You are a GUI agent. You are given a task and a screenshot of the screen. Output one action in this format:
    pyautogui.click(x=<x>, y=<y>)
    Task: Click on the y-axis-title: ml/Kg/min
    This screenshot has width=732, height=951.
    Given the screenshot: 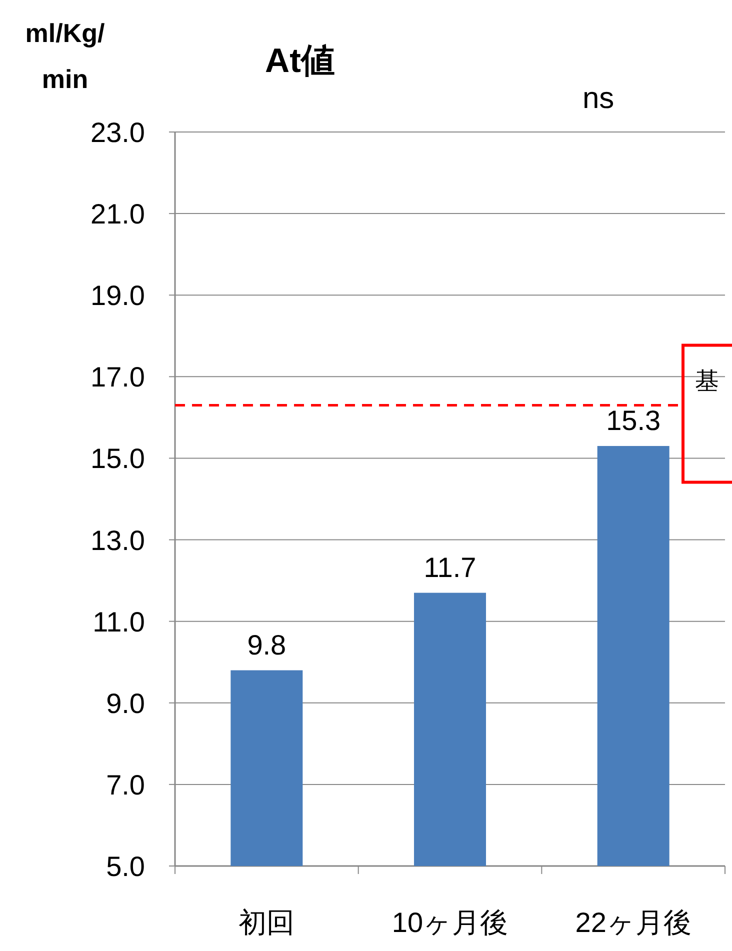 What is the action you would take?
    pyautogui.click(x=65, y=56)
    